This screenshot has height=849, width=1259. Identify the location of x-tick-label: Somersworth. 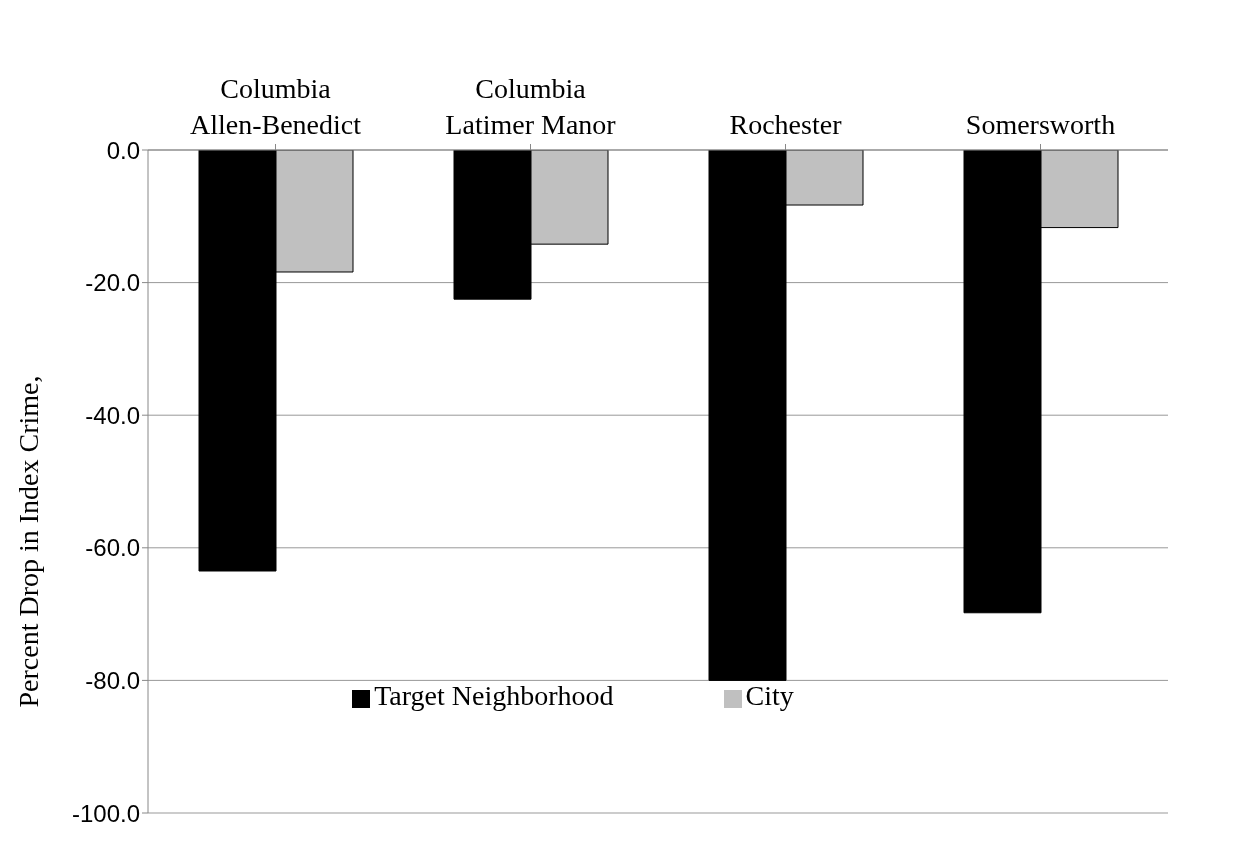
(1040, 124).